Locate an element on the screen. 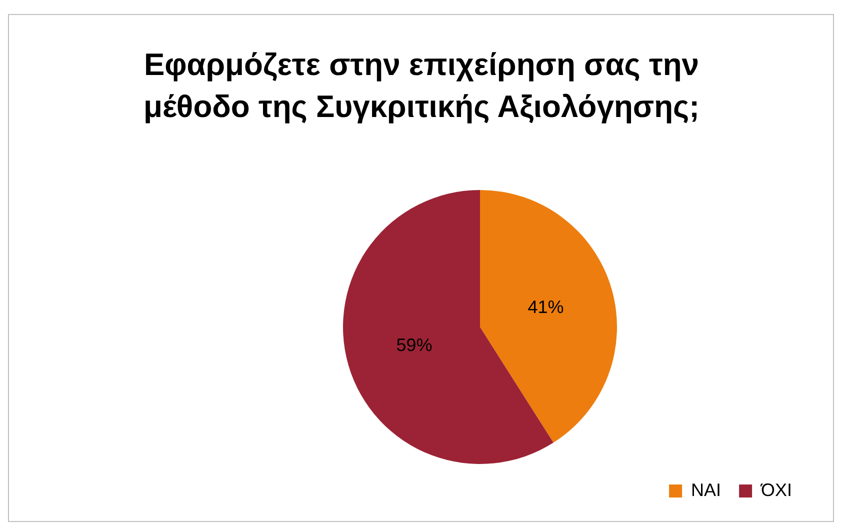 The image size is (843, 529). data-label: 41% is located at coordinates (546, 306).